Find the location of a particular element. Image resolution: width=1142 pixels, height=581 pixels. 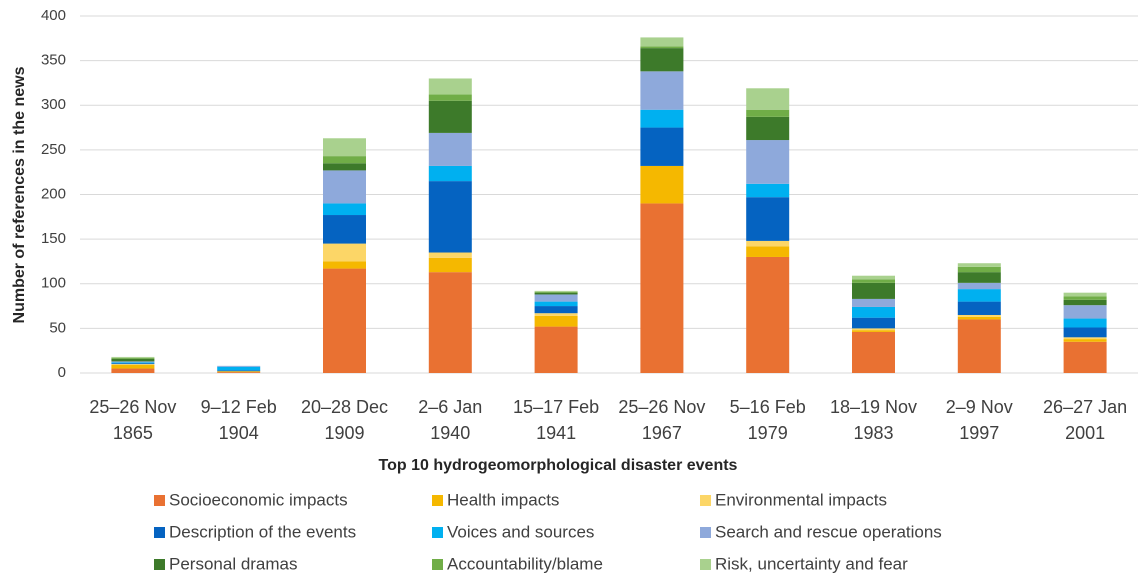

legend-label: Accountability/blame is located at coordinates (525, 563).